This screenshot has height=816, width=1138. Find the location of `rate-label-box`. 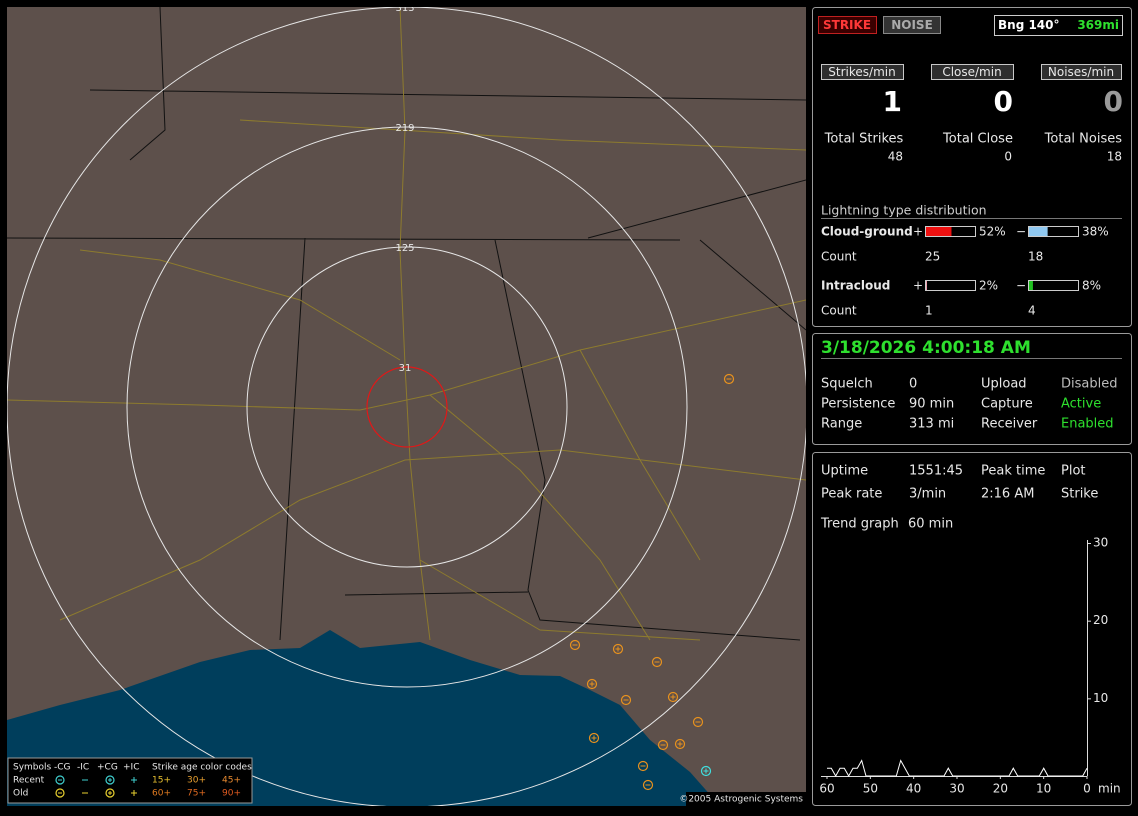

rate-label-box is located at coordinates (972, 72).